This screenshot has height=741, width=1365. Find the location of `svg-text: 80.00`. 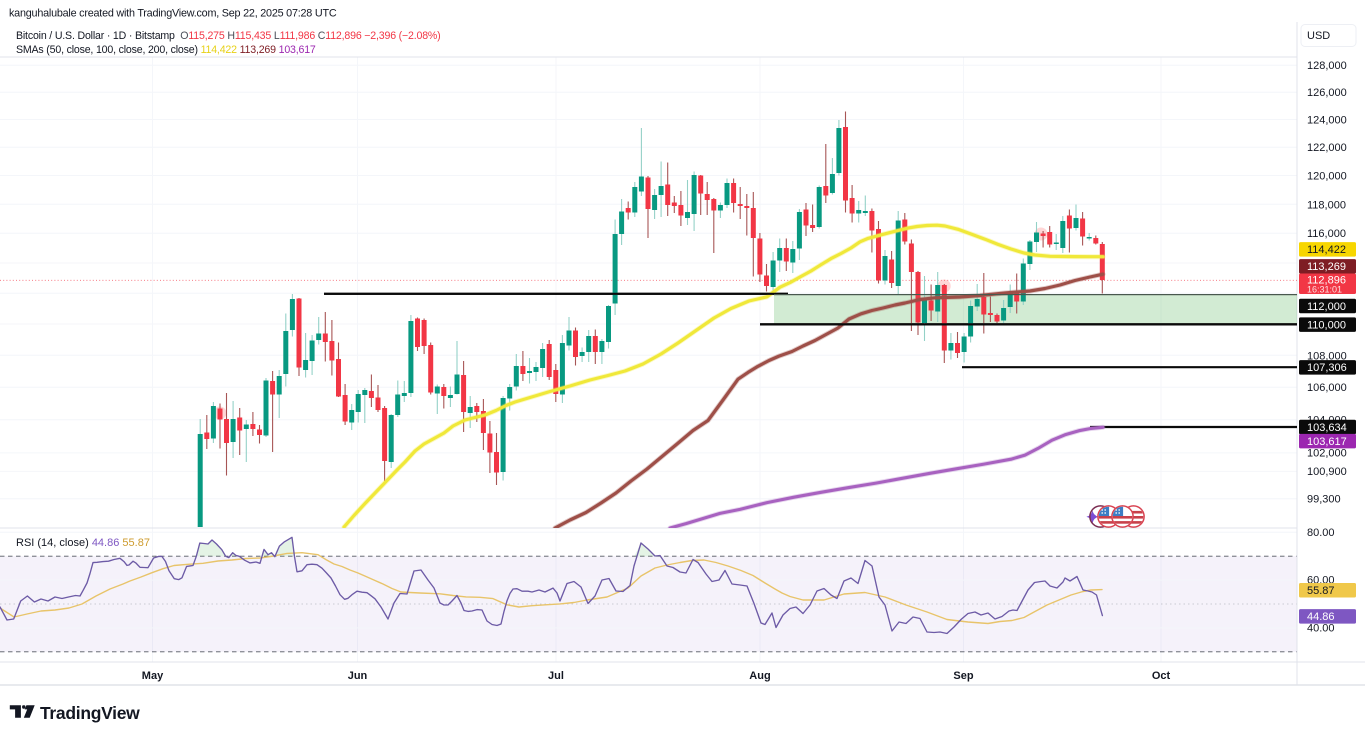

svg-text: 80.00 is located at coordinates (1321, 533).